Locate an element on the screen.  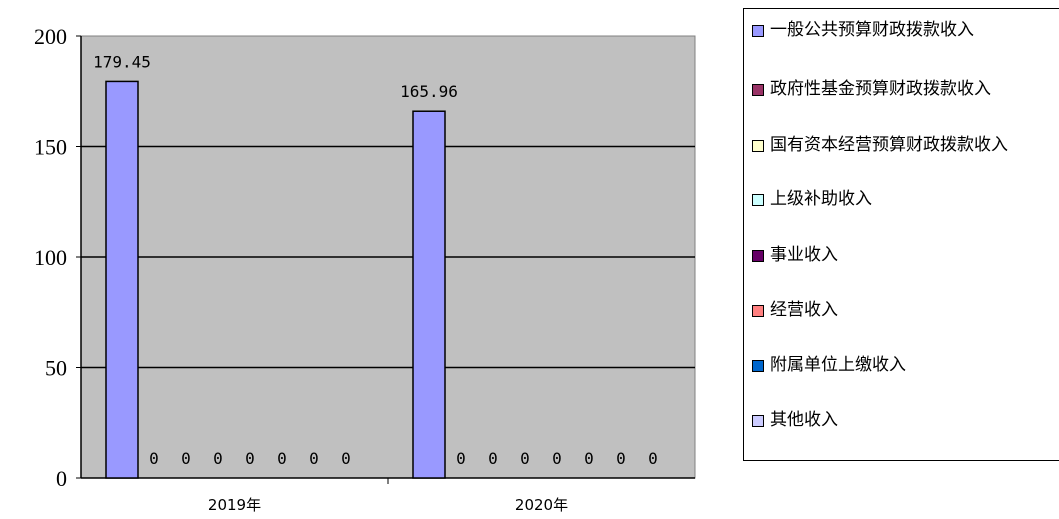
legend-item: 其他收入 is located at coordinates (904, 420).